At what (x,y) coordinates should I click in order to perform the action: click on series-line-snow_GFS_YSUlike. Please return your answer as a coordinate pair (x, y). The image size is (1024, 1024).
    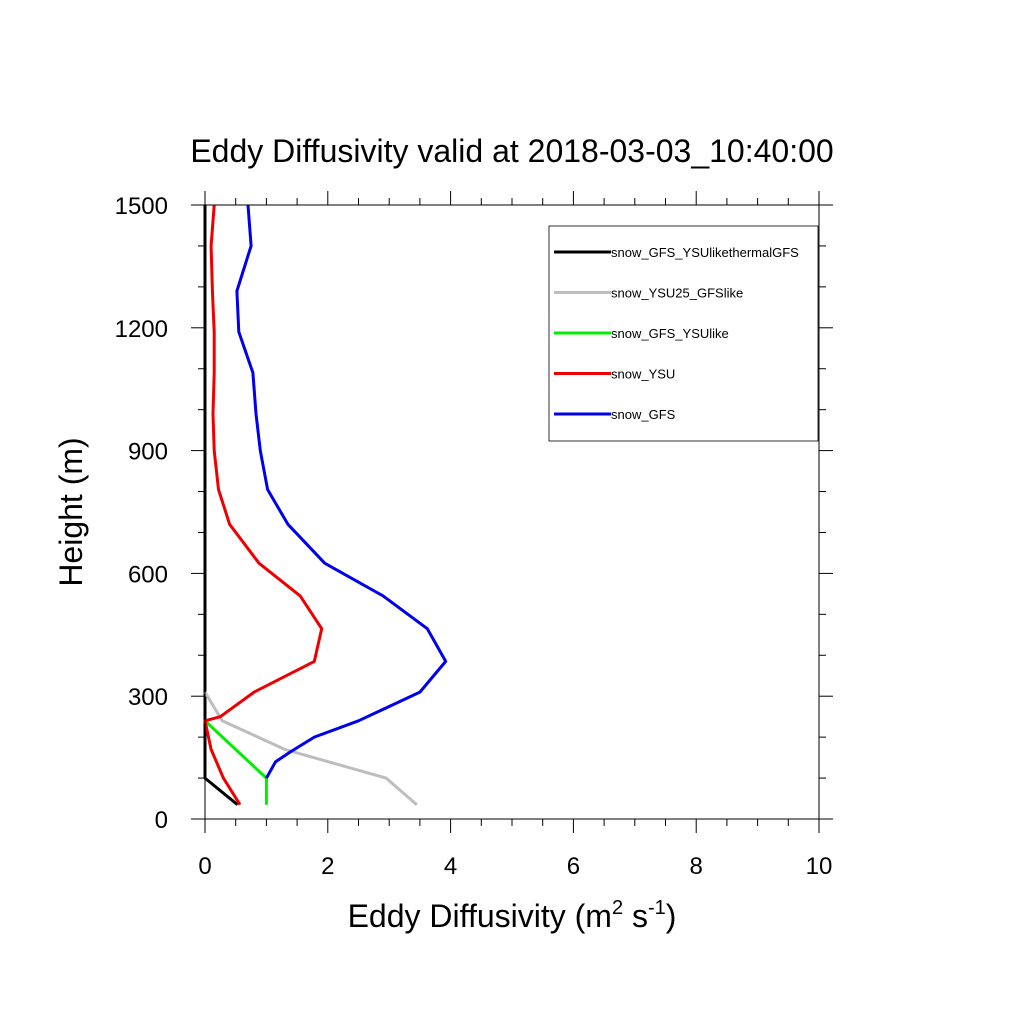
    Looking at the image, I should click on (235, 762).